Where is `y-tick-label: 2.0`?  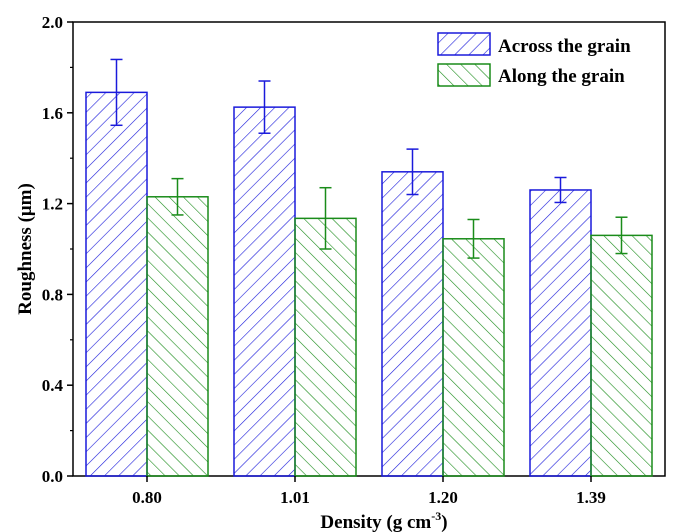 y-tick-label: 2.0 is located at coordinates (52, 22).